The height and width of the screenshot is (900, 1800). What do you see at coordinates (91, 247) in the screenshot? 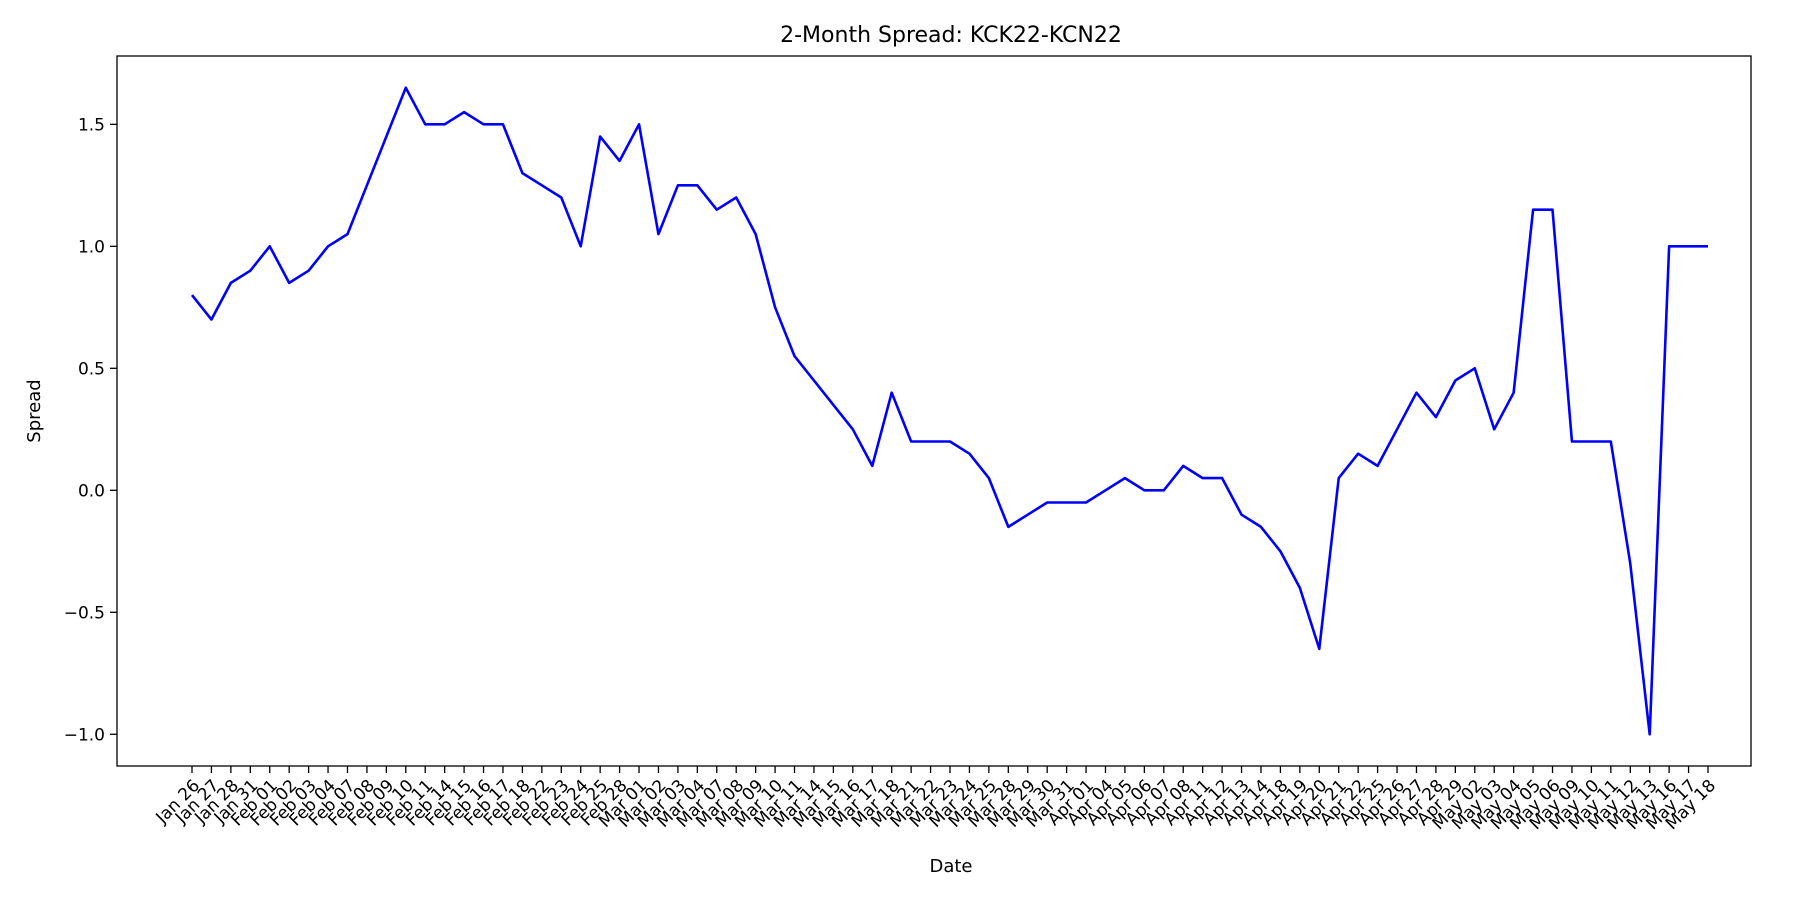
I see `y-tick-label: 1.0` at bounding box center [91, 247].